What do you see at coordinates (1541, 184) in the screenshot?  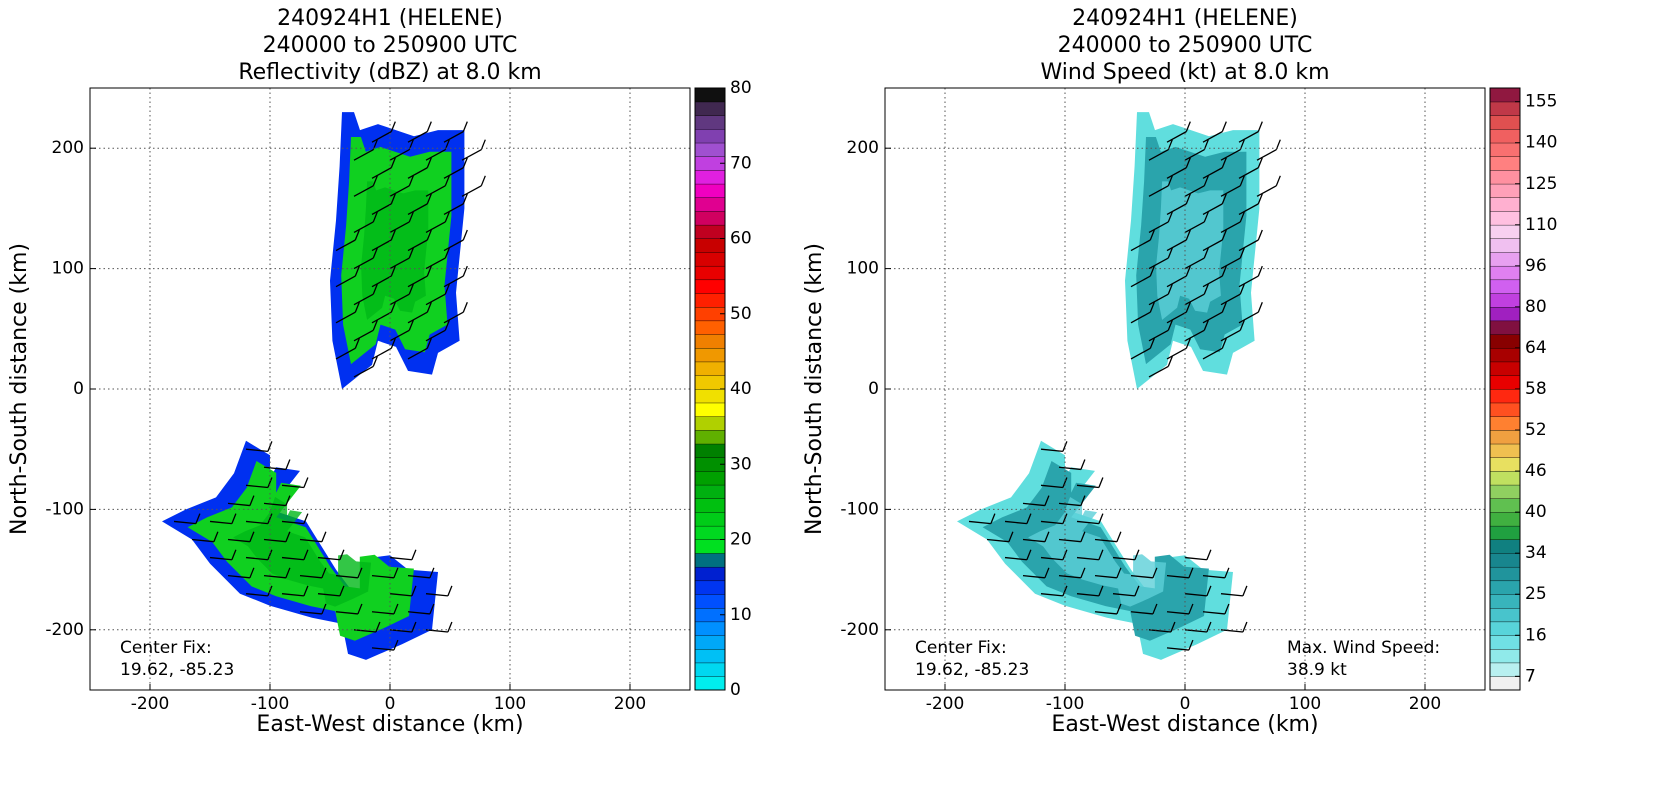 I see `colorbar-tick-label: 125` at bounding box center [1541, 184].